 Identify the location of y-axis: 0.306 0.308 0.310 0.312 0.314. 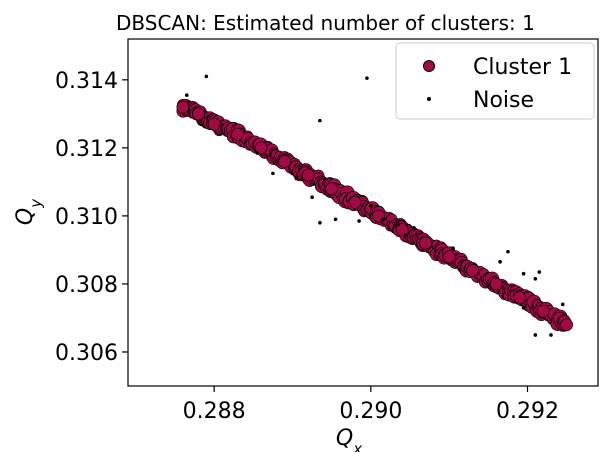
(91, 217).